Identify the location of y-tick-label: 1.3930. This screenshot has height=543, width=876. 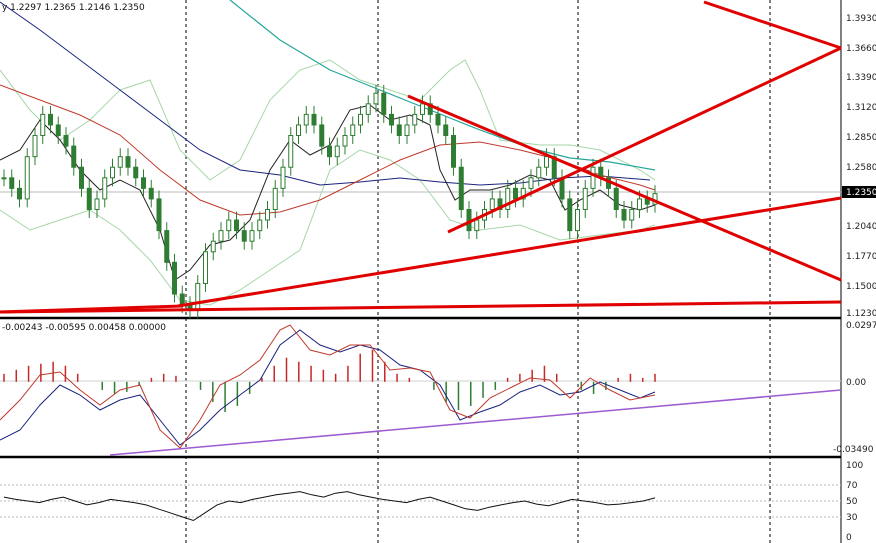
(861, 19).